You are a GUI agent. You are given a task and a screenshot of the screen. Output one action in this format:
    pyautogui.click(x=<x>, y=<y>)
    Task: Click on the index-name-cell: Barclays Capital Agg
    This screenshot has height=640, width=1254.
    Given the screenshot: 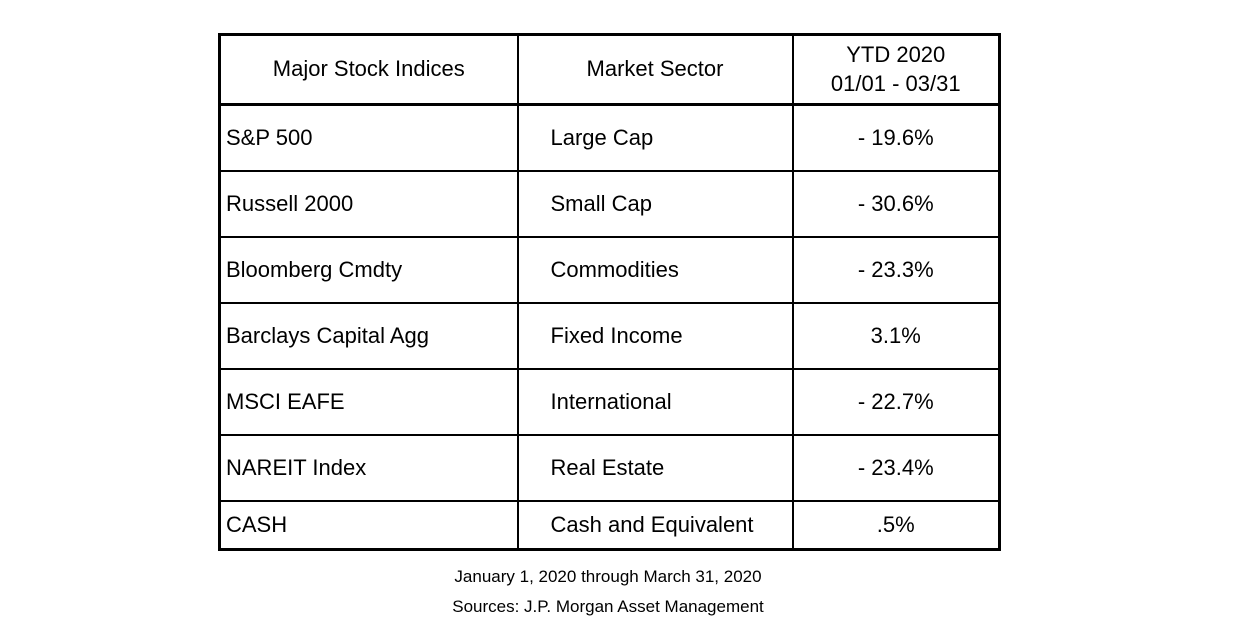 What is the action you would take?
    pyautogui.click(x=368, y=335)
    